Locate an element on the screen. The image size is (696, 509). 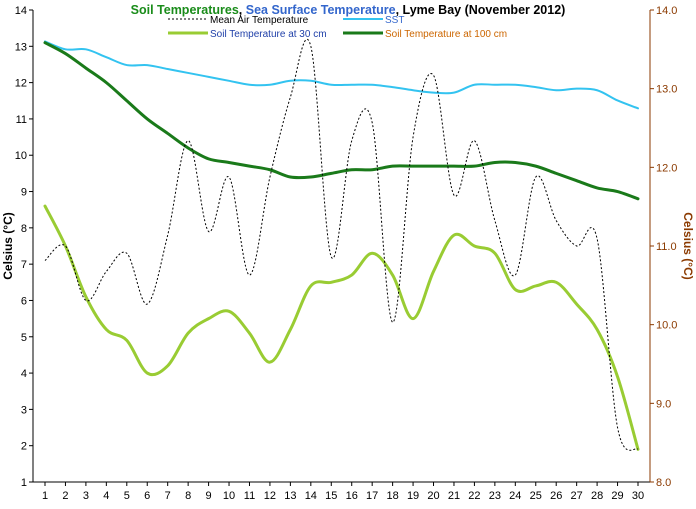
x-tick-label: 26 is located at coordinates (556, 496).